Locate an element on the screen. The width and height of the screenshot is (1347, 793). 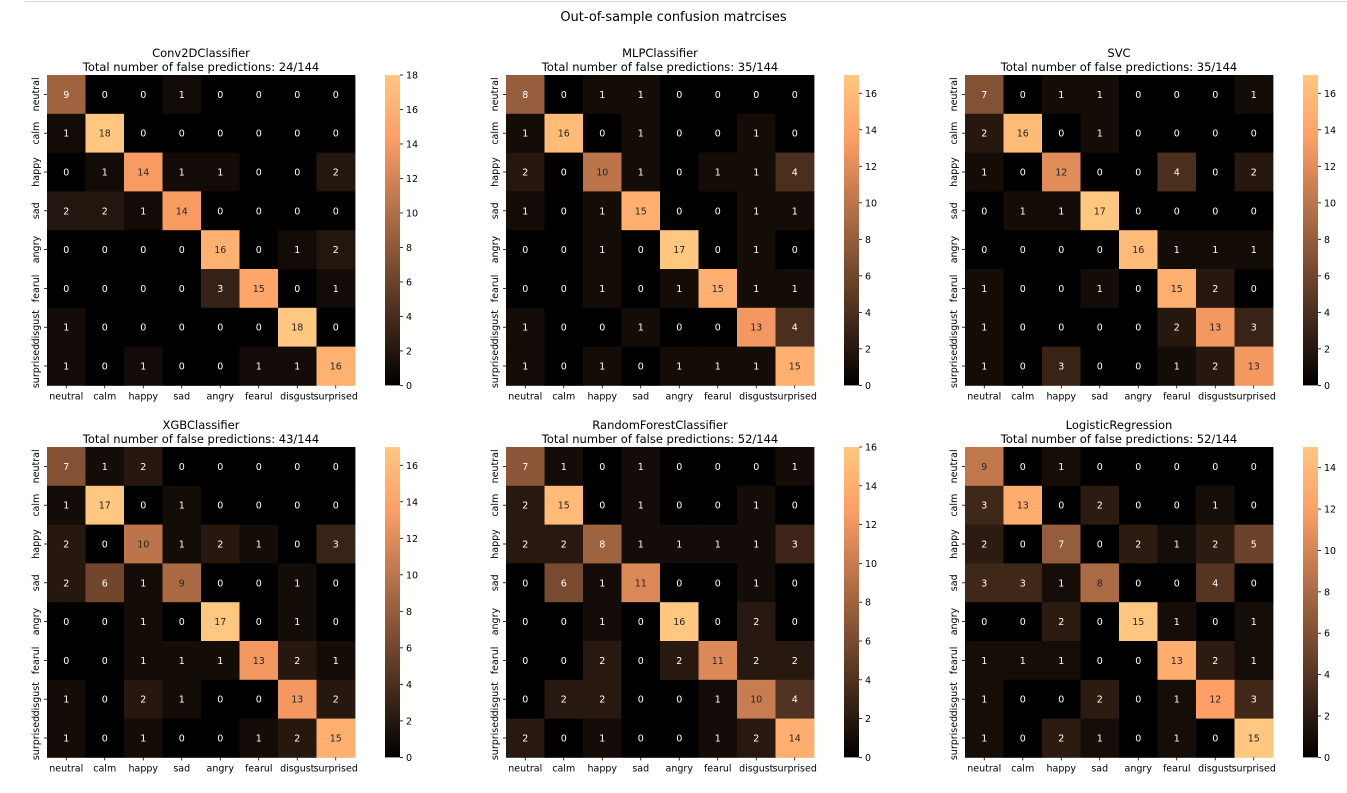
y-tick-label: disgust is located at coordinates (495, 327).